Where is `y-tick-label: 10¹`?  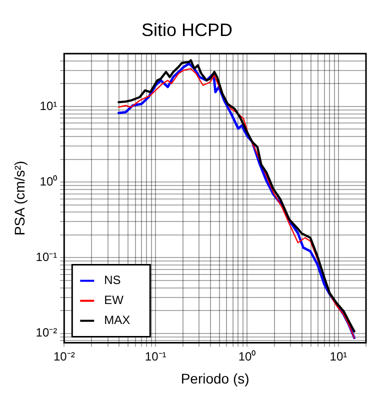
y-tick-label: 10¹ is located at coordinates (49, 105).